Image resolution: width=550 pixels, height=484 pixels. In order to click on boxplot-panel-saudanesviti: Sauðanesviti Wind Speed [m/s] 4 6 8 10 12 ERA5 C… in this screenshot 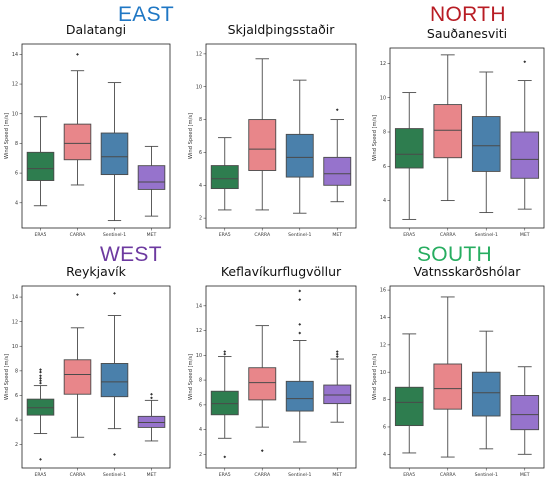, I will do `click(458, 132)`.